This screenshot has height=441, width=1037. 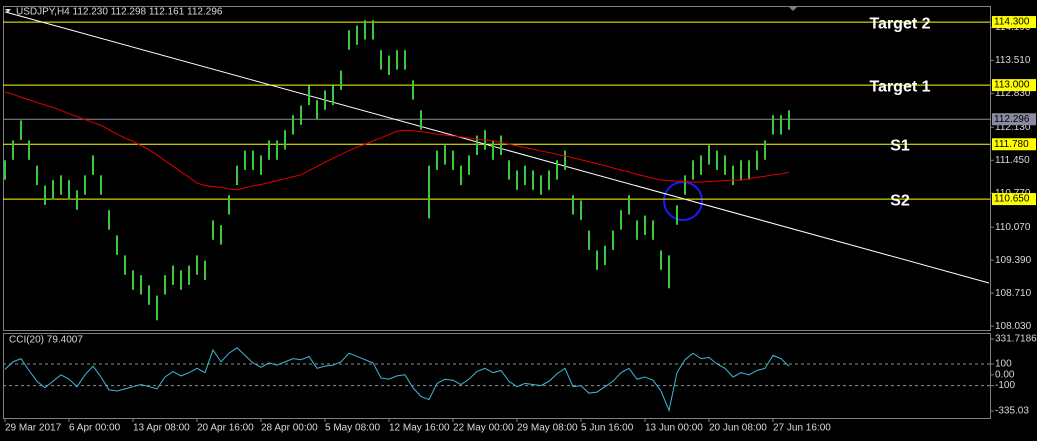 I want to click on x-tick-label: 29 May 08:00, so click(x=547, y=428).